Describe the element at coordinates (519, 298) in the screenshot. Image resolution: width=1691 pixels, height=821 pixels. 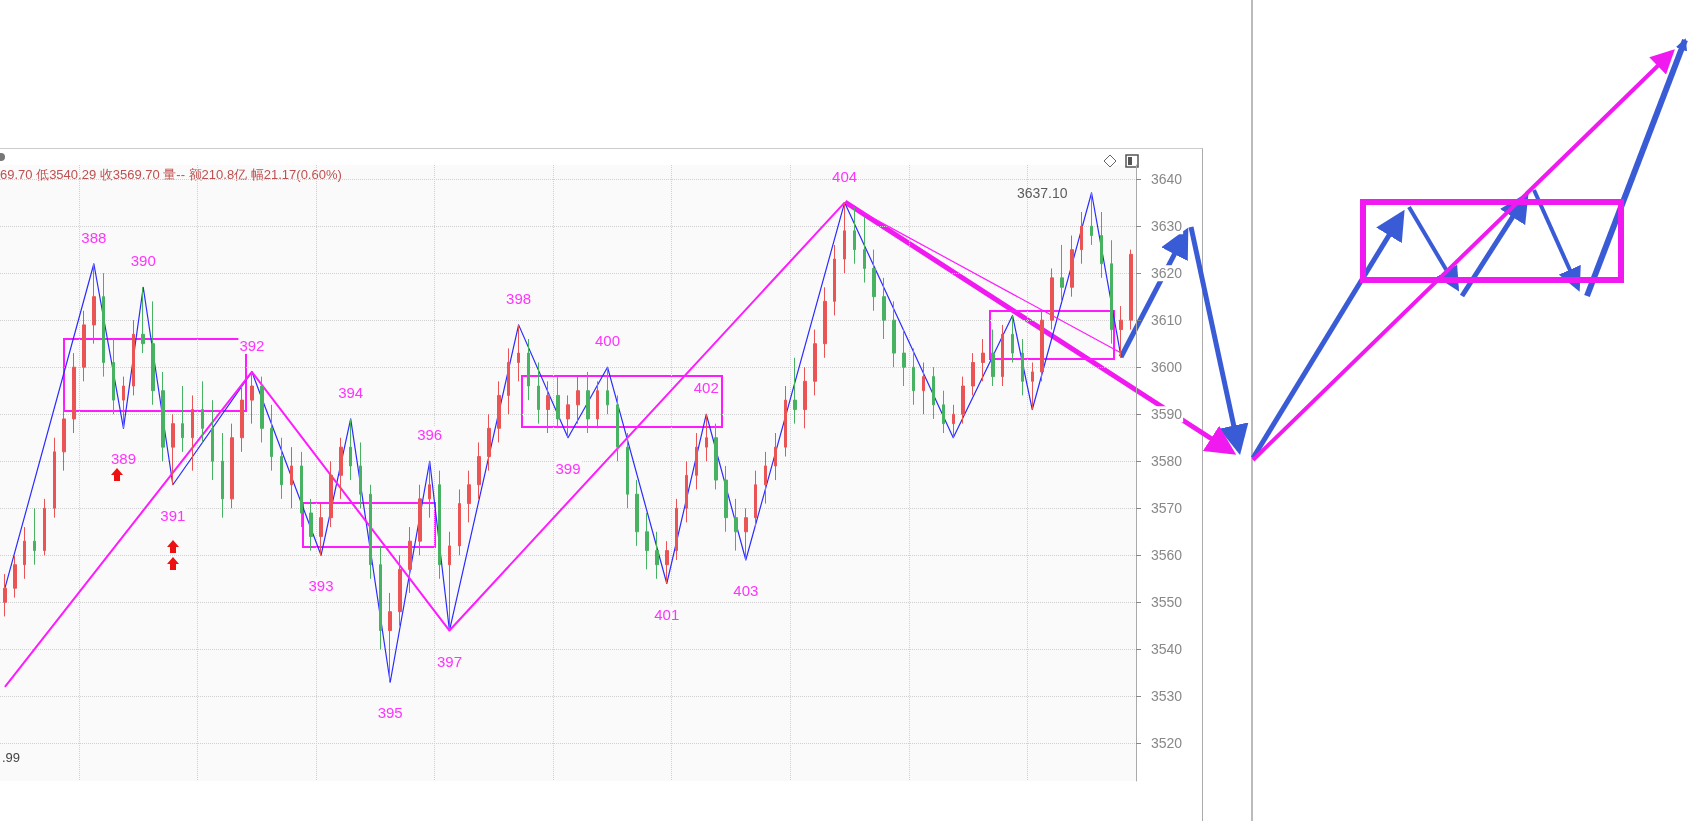
I see `annotation: 398` at that location.